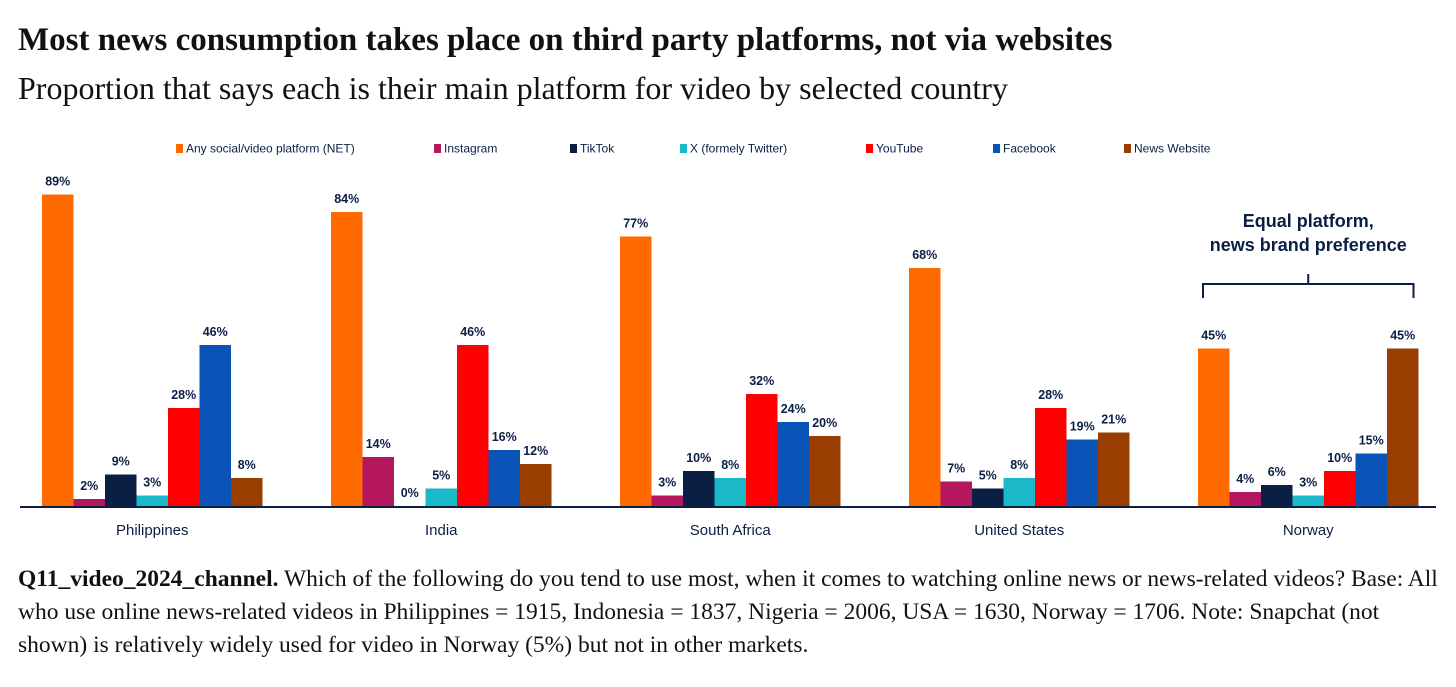 Image resolution: width=1456 pixels, height=687 pixels. Describe the element at coordinates (152, 340) in the screenshot. I see `bar-group: 89% 2% 9% 3% 28% 46% 8%` at that location.